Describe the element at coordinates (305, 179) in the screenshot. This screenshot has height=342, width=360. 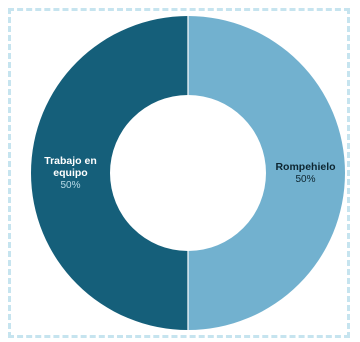
I see `slice-percent-1: 50%` at that location.